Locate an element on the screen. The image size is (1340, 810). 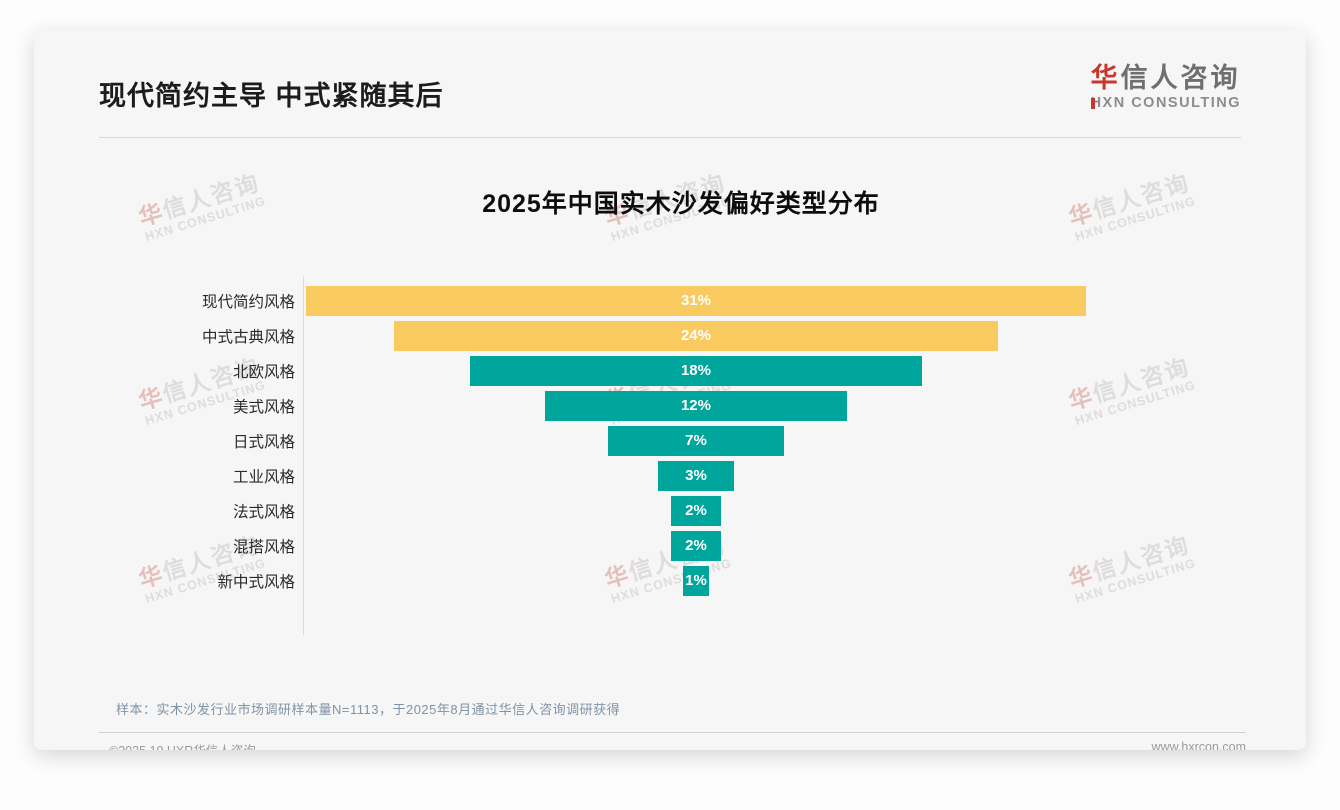
bar: 1% is located at coordinates (696, 580).